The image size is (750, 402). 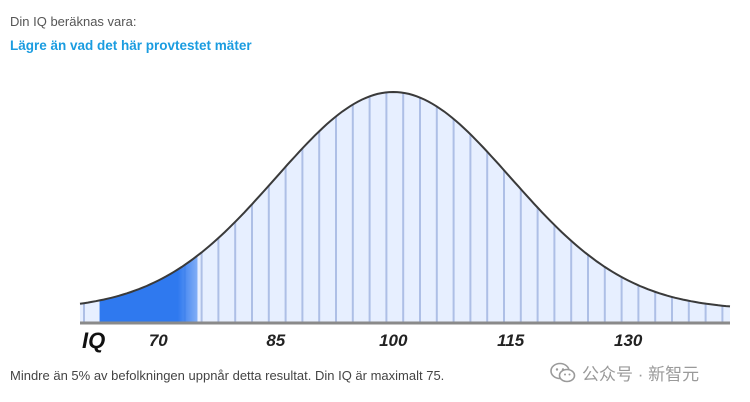 What do you see at coordinates (628, 340) in the screenshot?
I see `x-tick-label: 130` at bounding box center [628, 340].